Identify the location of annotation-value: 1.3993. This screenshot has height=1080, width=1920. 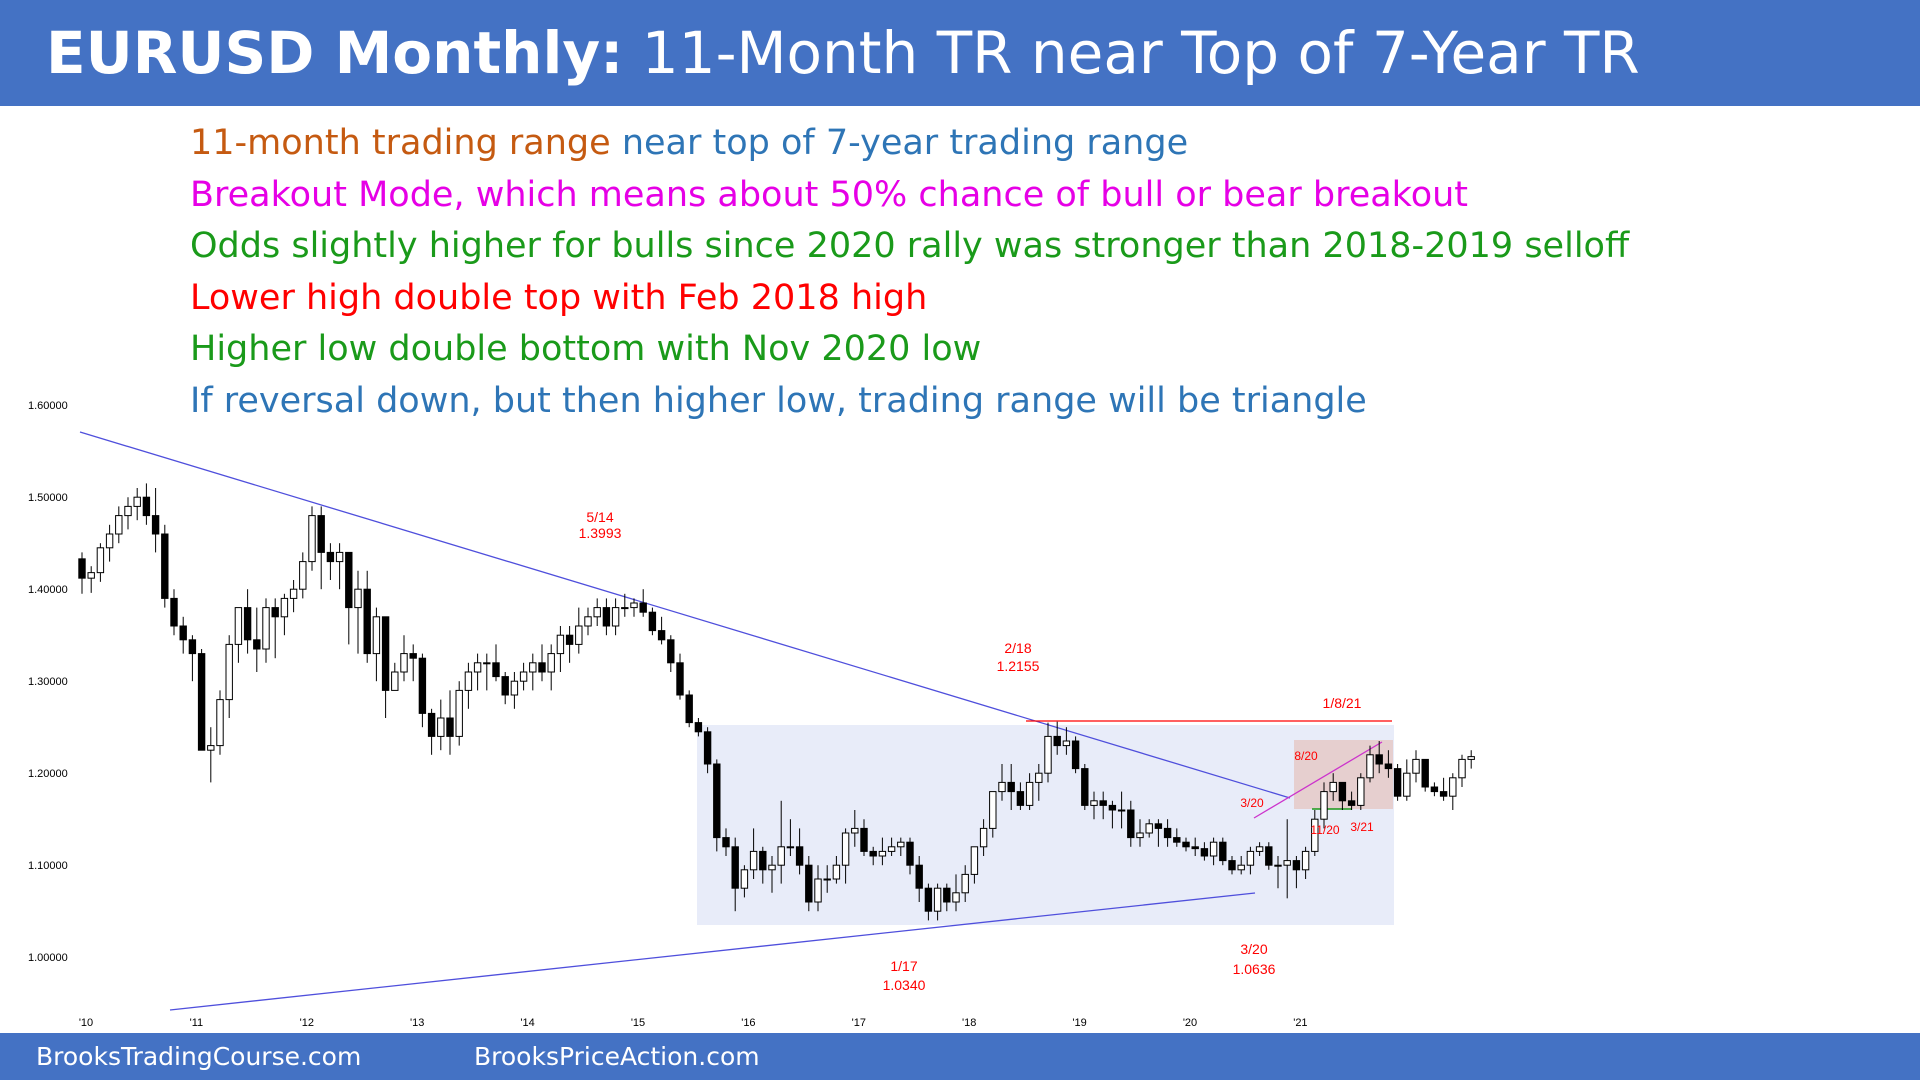
(600, 533).